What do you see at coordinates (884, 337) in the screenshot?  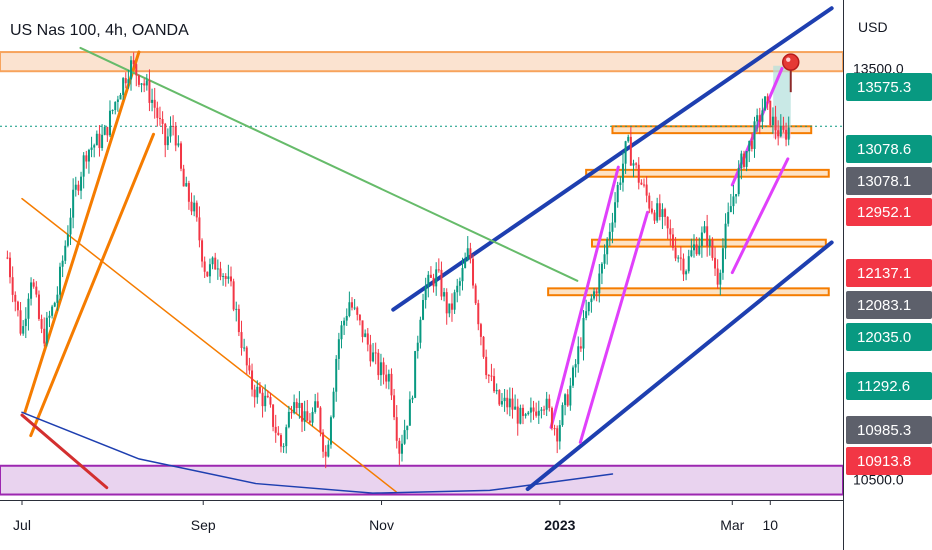 I see `price-badge-label: 12035.0` at bounding box center [884, 337].